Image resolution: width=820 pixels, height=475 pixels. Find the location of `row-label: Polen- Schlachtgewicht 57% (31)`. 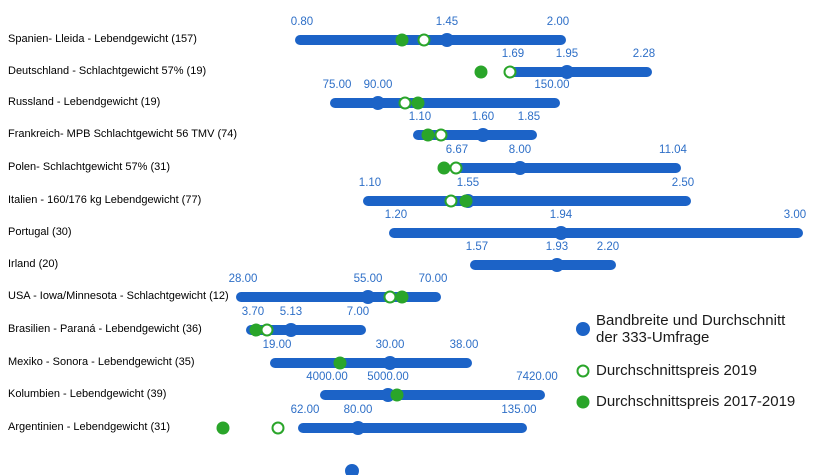

row-label: Polen- Schlachtgewicht 57% (31) is located at coordinates (89, 167).